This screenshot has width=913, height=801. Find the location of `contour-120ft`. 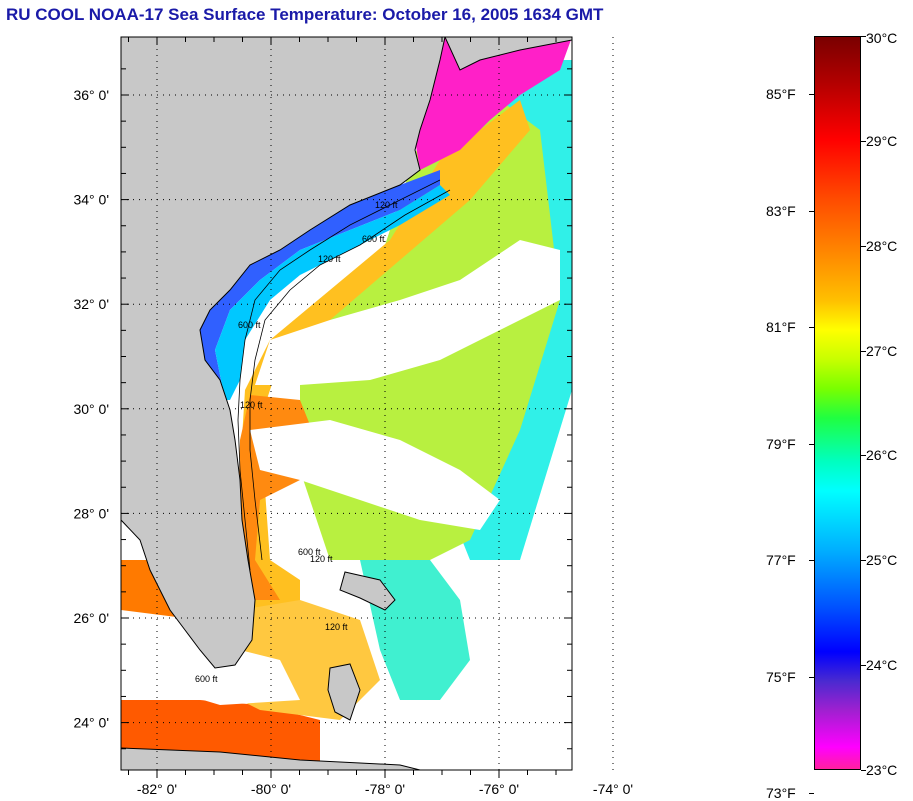

contour-120ft is located at coordinates (339, 375).